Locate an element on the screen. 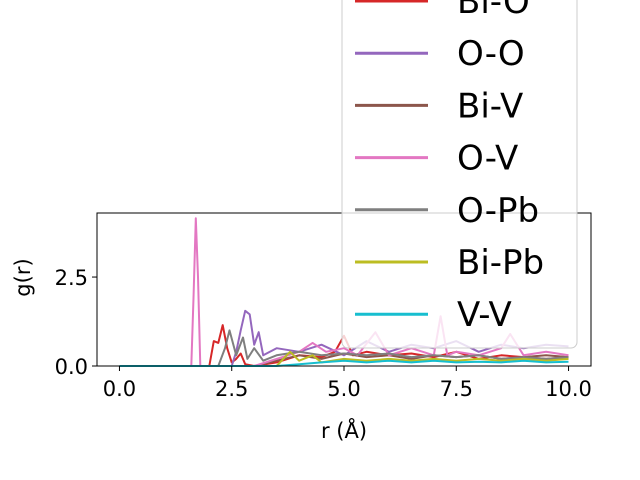 Image resolution: width=640 pixels, height=480 pixels. x-tick-label: 5.0 is located at coordinates (343, 389).